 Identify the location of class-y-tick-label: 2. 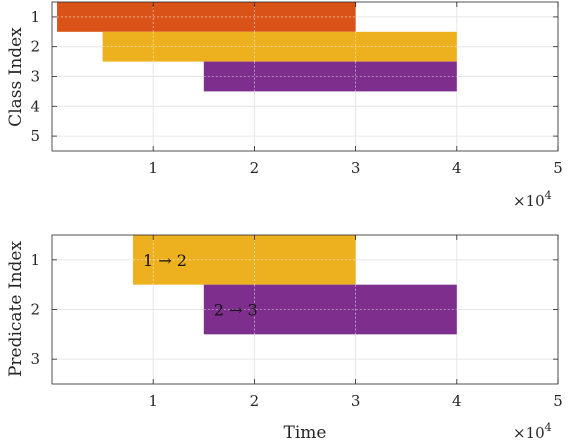
(35, 47).